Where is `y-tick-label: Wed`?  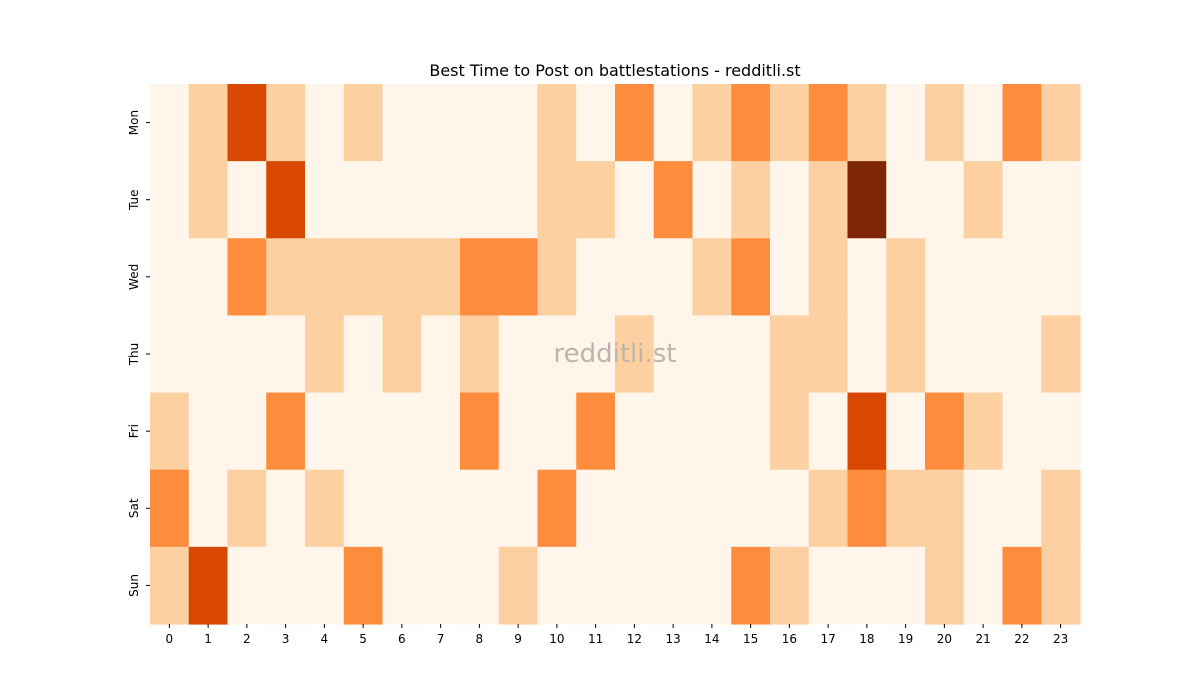 y-tick-label: Wed is located at coordinates (134, 277).